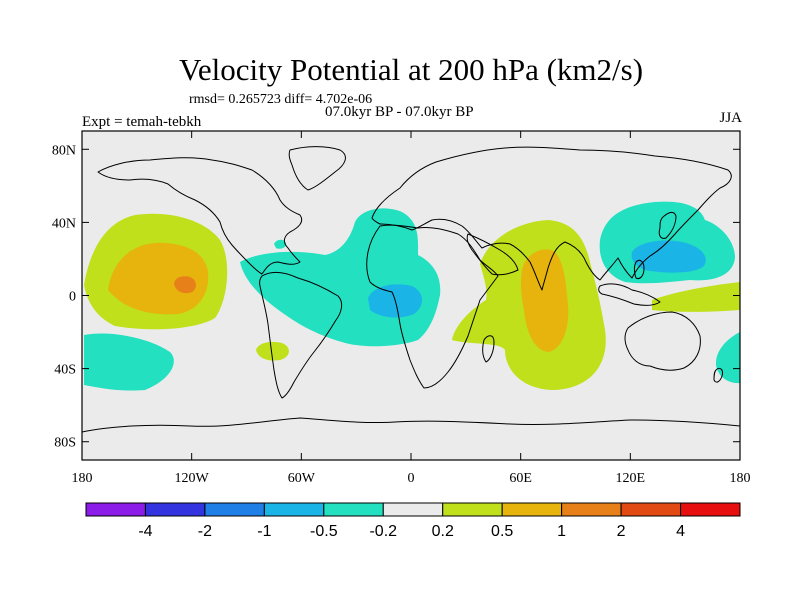  What do you see at coordinates (65, 370) in the screenshot?
I see `lat-tick-label: 40S` at bounding box center [65, 370].